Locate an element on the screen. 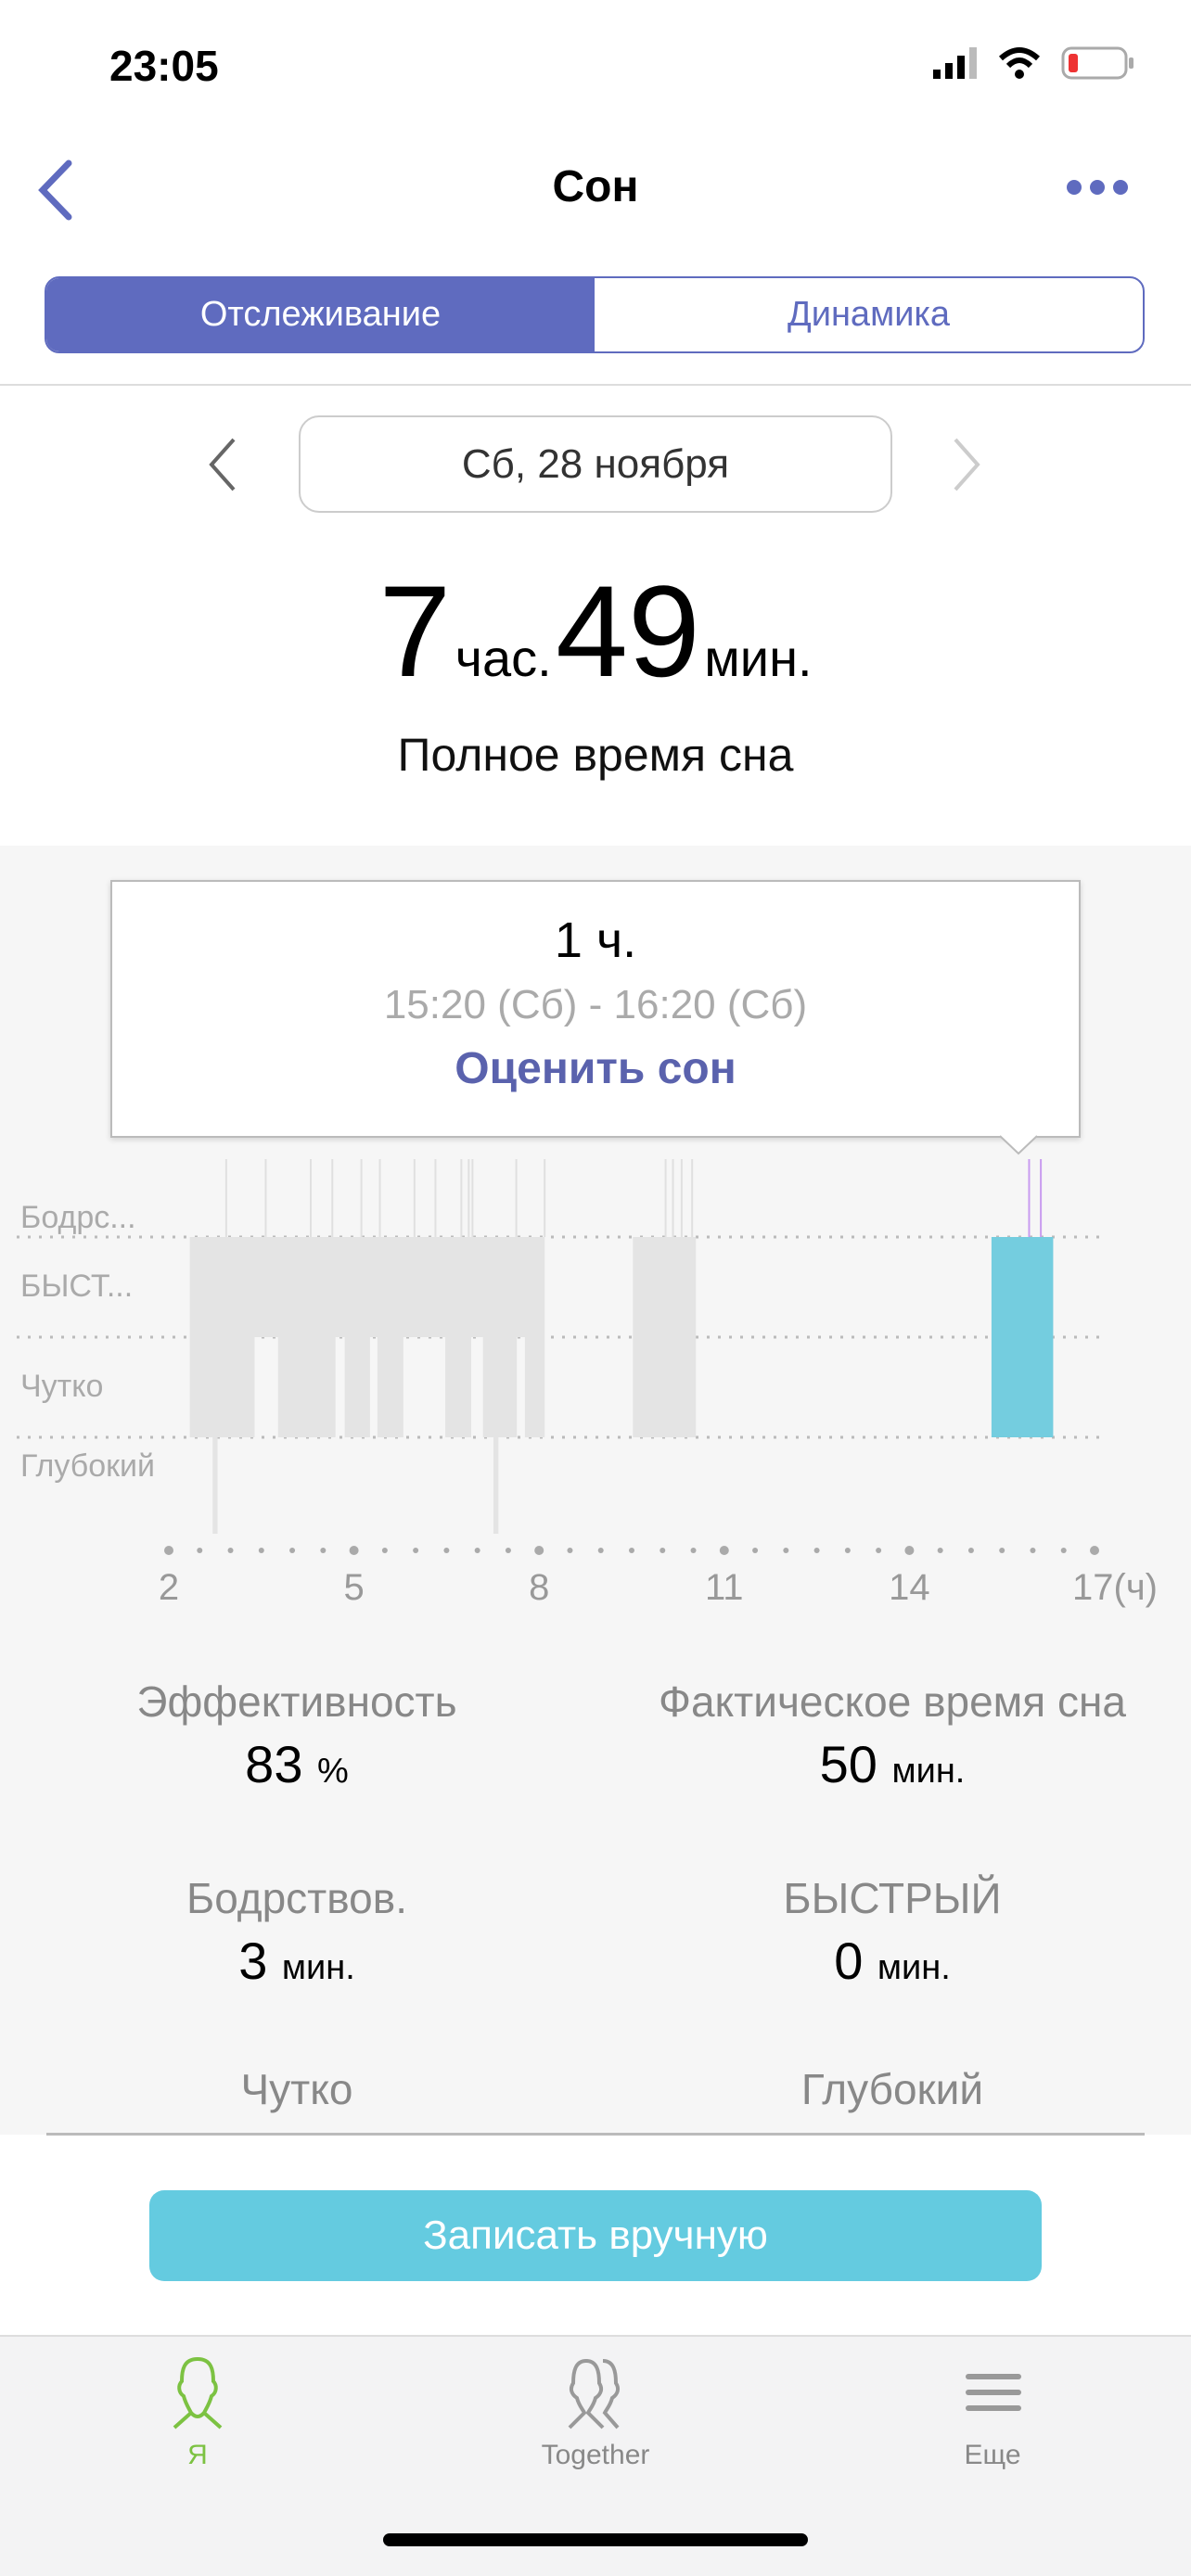 The width and height of the screenshot is (1191, 2576). signal-icon is located at coordinates (955, 63).